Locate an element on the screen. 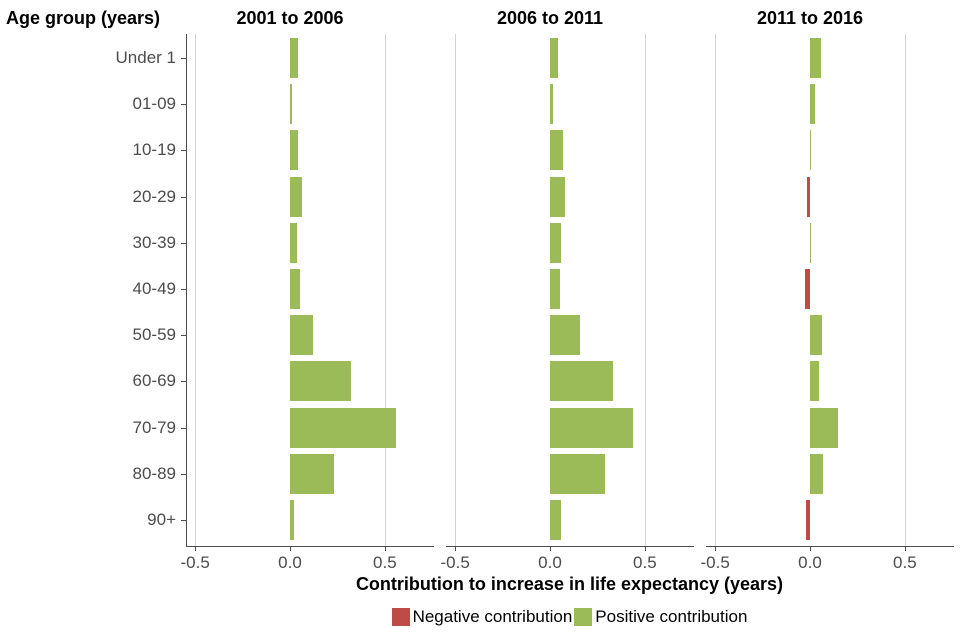  facet-title-2011-2016: 2011 to 2016 is located at coordinates (810, 18).